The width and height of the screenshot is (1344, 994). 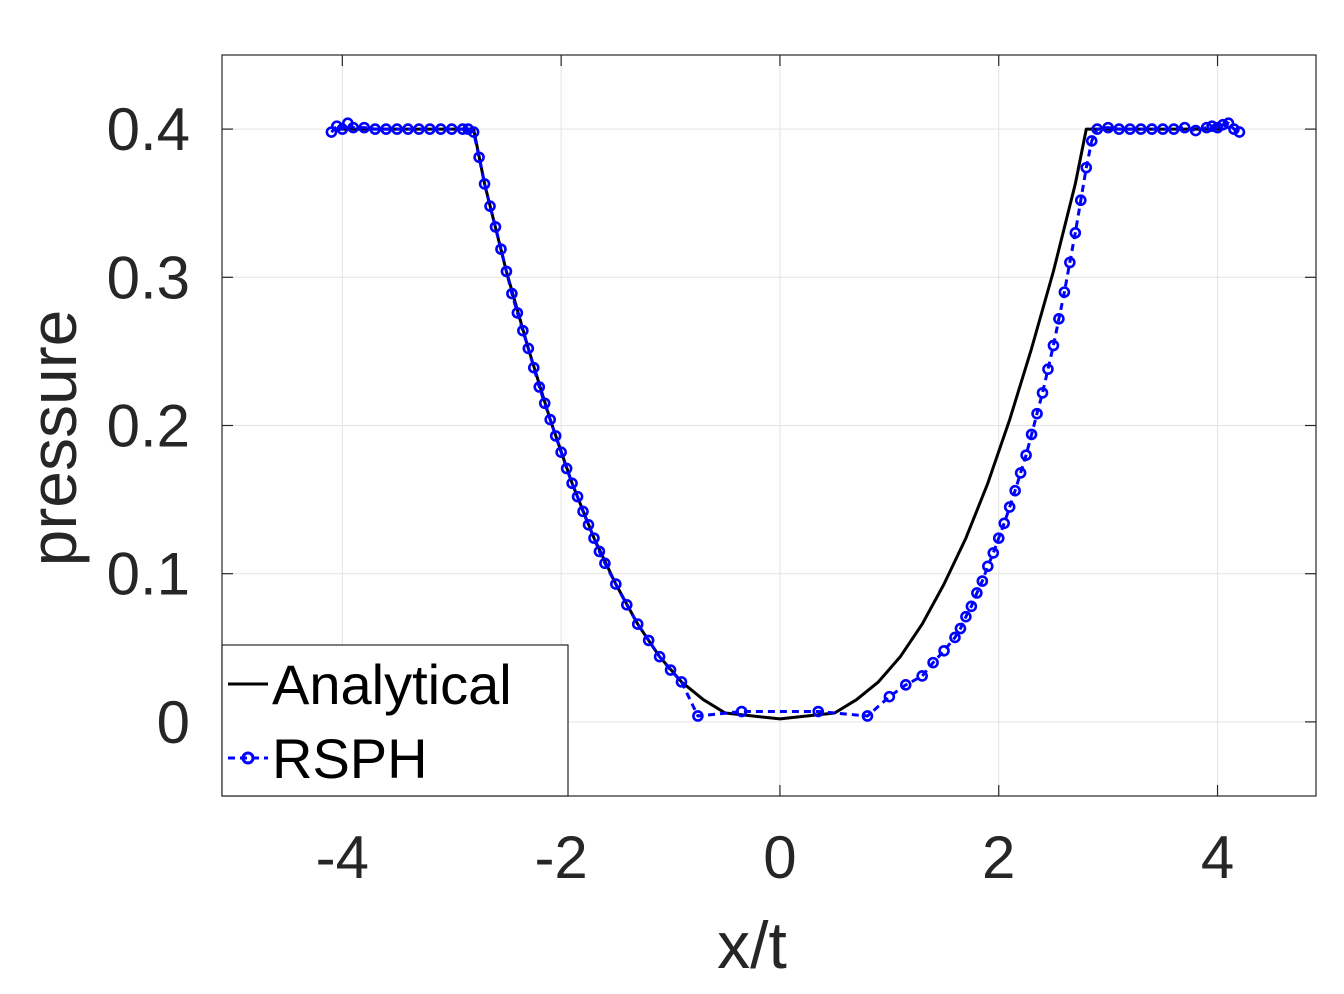 I want to click on legend-box, so click(x=395, y=720).